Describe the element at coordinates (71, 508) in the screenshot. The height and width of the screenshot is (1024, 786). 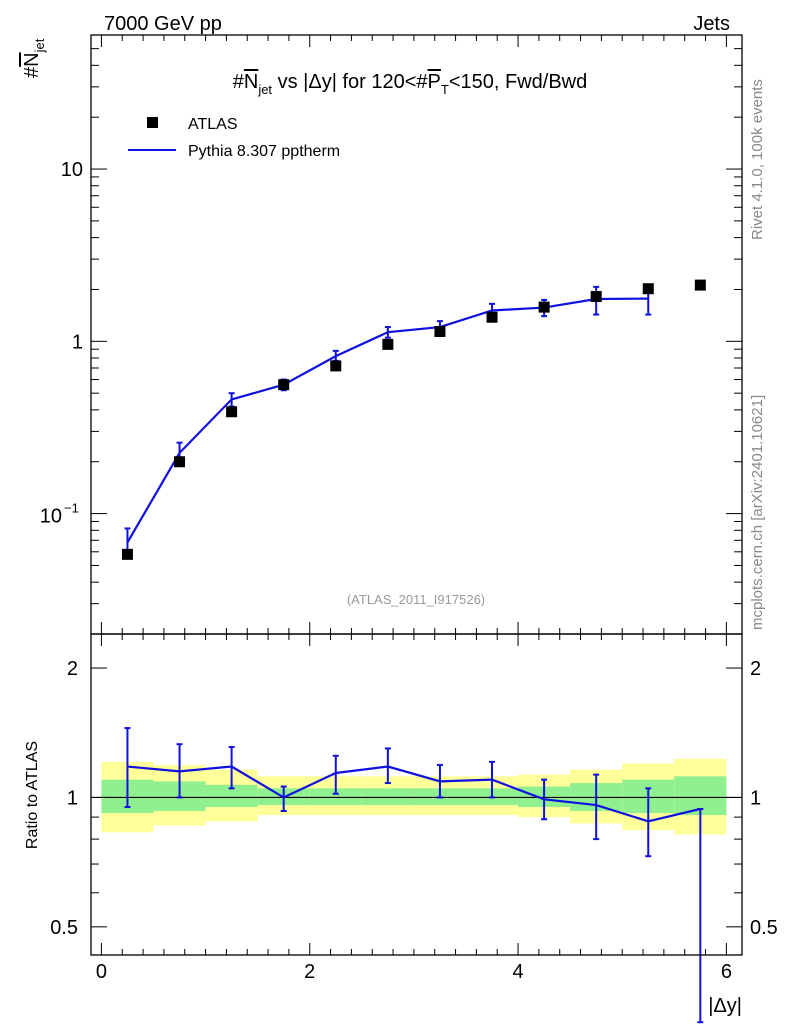
I see `y-tick-label-exponent: −1` at that location.